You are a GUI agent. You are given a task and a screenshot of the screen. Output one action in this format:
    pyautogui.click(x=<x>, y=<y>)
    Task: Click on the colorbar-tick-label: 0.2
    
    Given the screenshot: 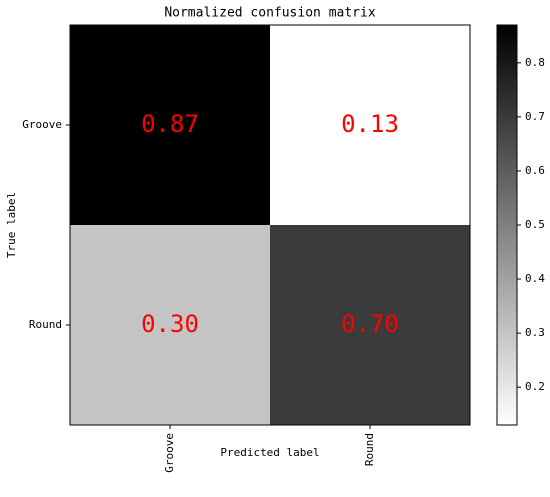 What is the action you would take?
    pyautogui.click(x=535, y=386)
    